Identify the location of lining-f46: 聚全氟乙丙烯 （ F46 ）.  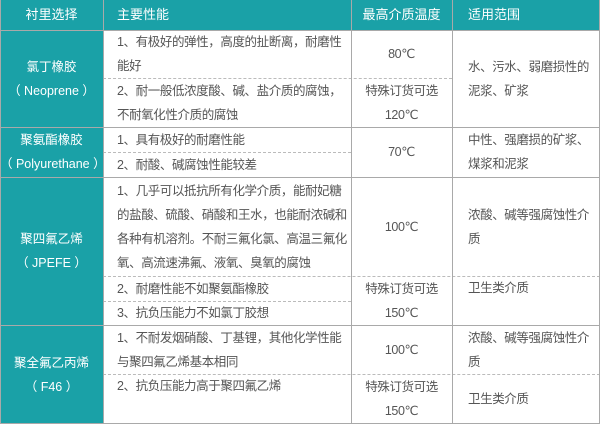
(51, 374).